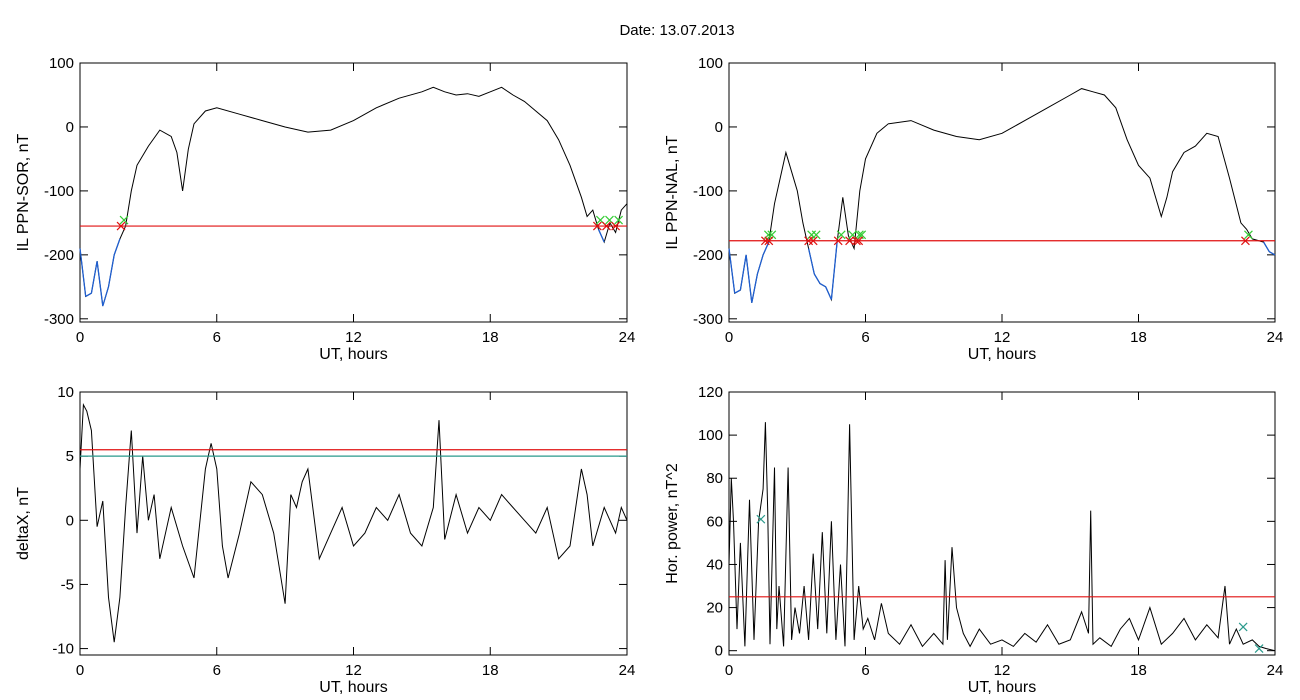 This screenshot has height=700, width=1300. I want to click on y-tick-label: 5, so click(70, 456).